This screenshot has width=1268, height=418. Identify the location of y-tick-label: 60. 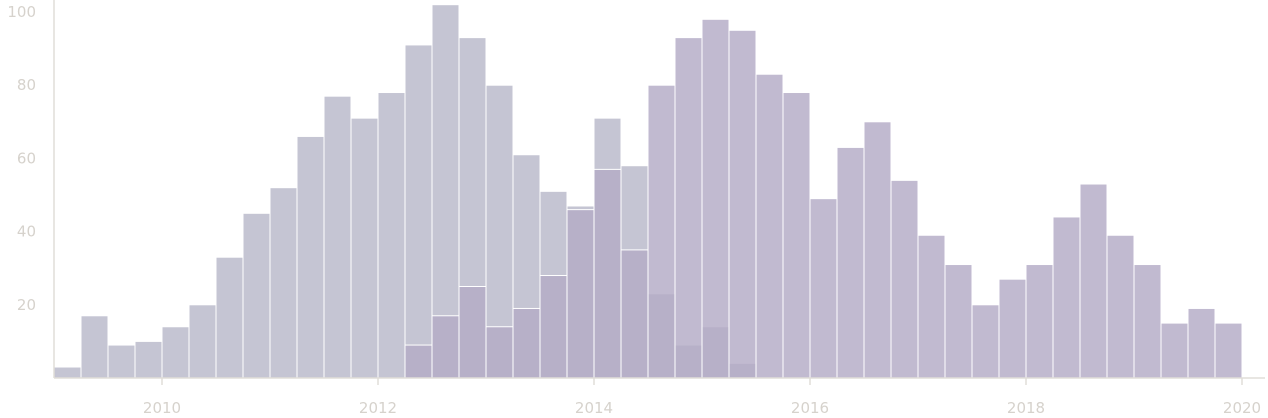
(26, 158).